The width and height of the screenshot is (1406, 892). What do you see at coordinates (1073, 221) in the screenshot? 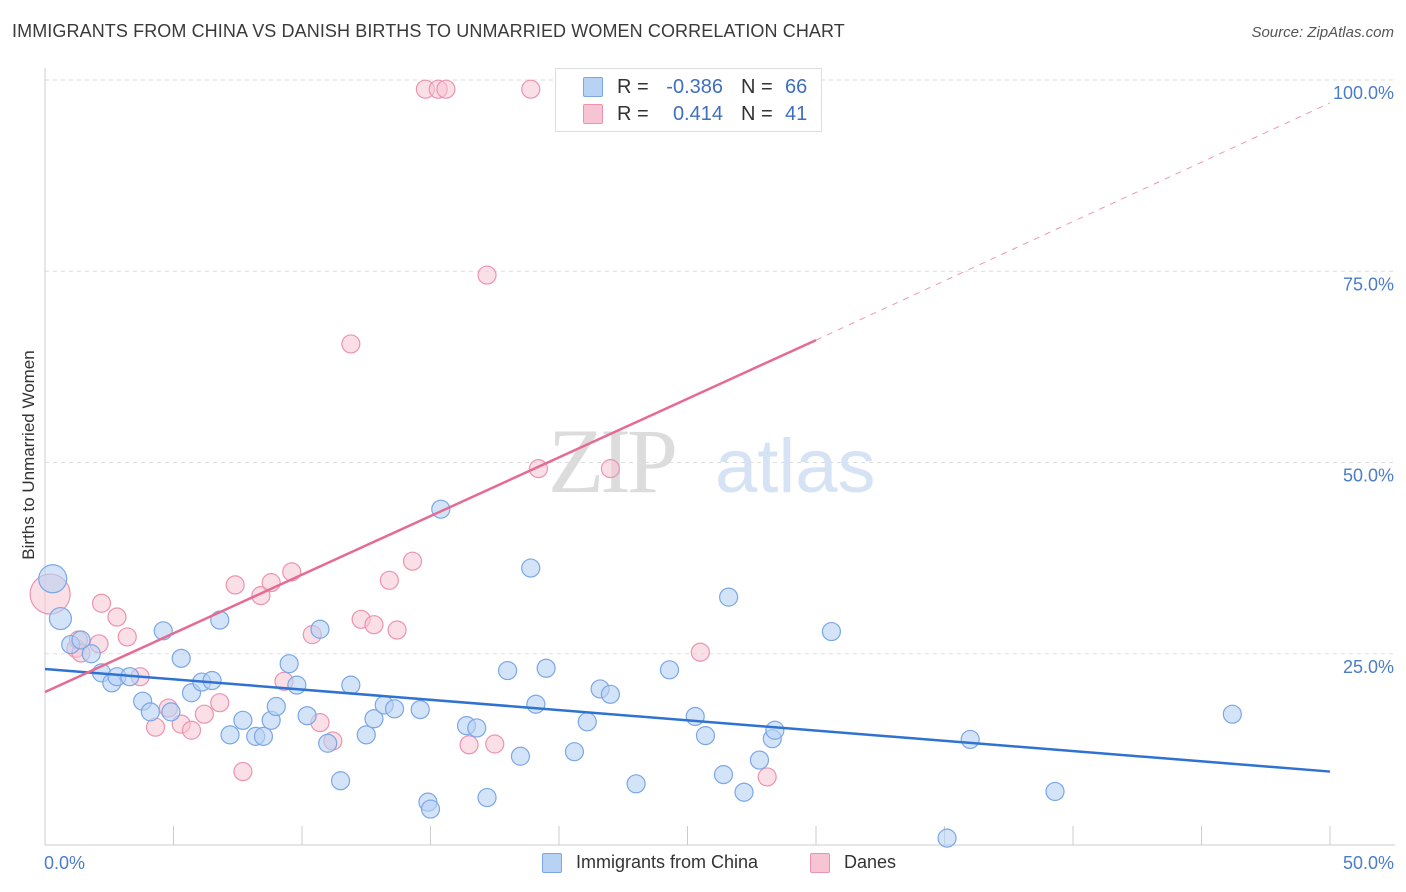
I see `danes-trend-extension` at bounding box center [1073, 221].